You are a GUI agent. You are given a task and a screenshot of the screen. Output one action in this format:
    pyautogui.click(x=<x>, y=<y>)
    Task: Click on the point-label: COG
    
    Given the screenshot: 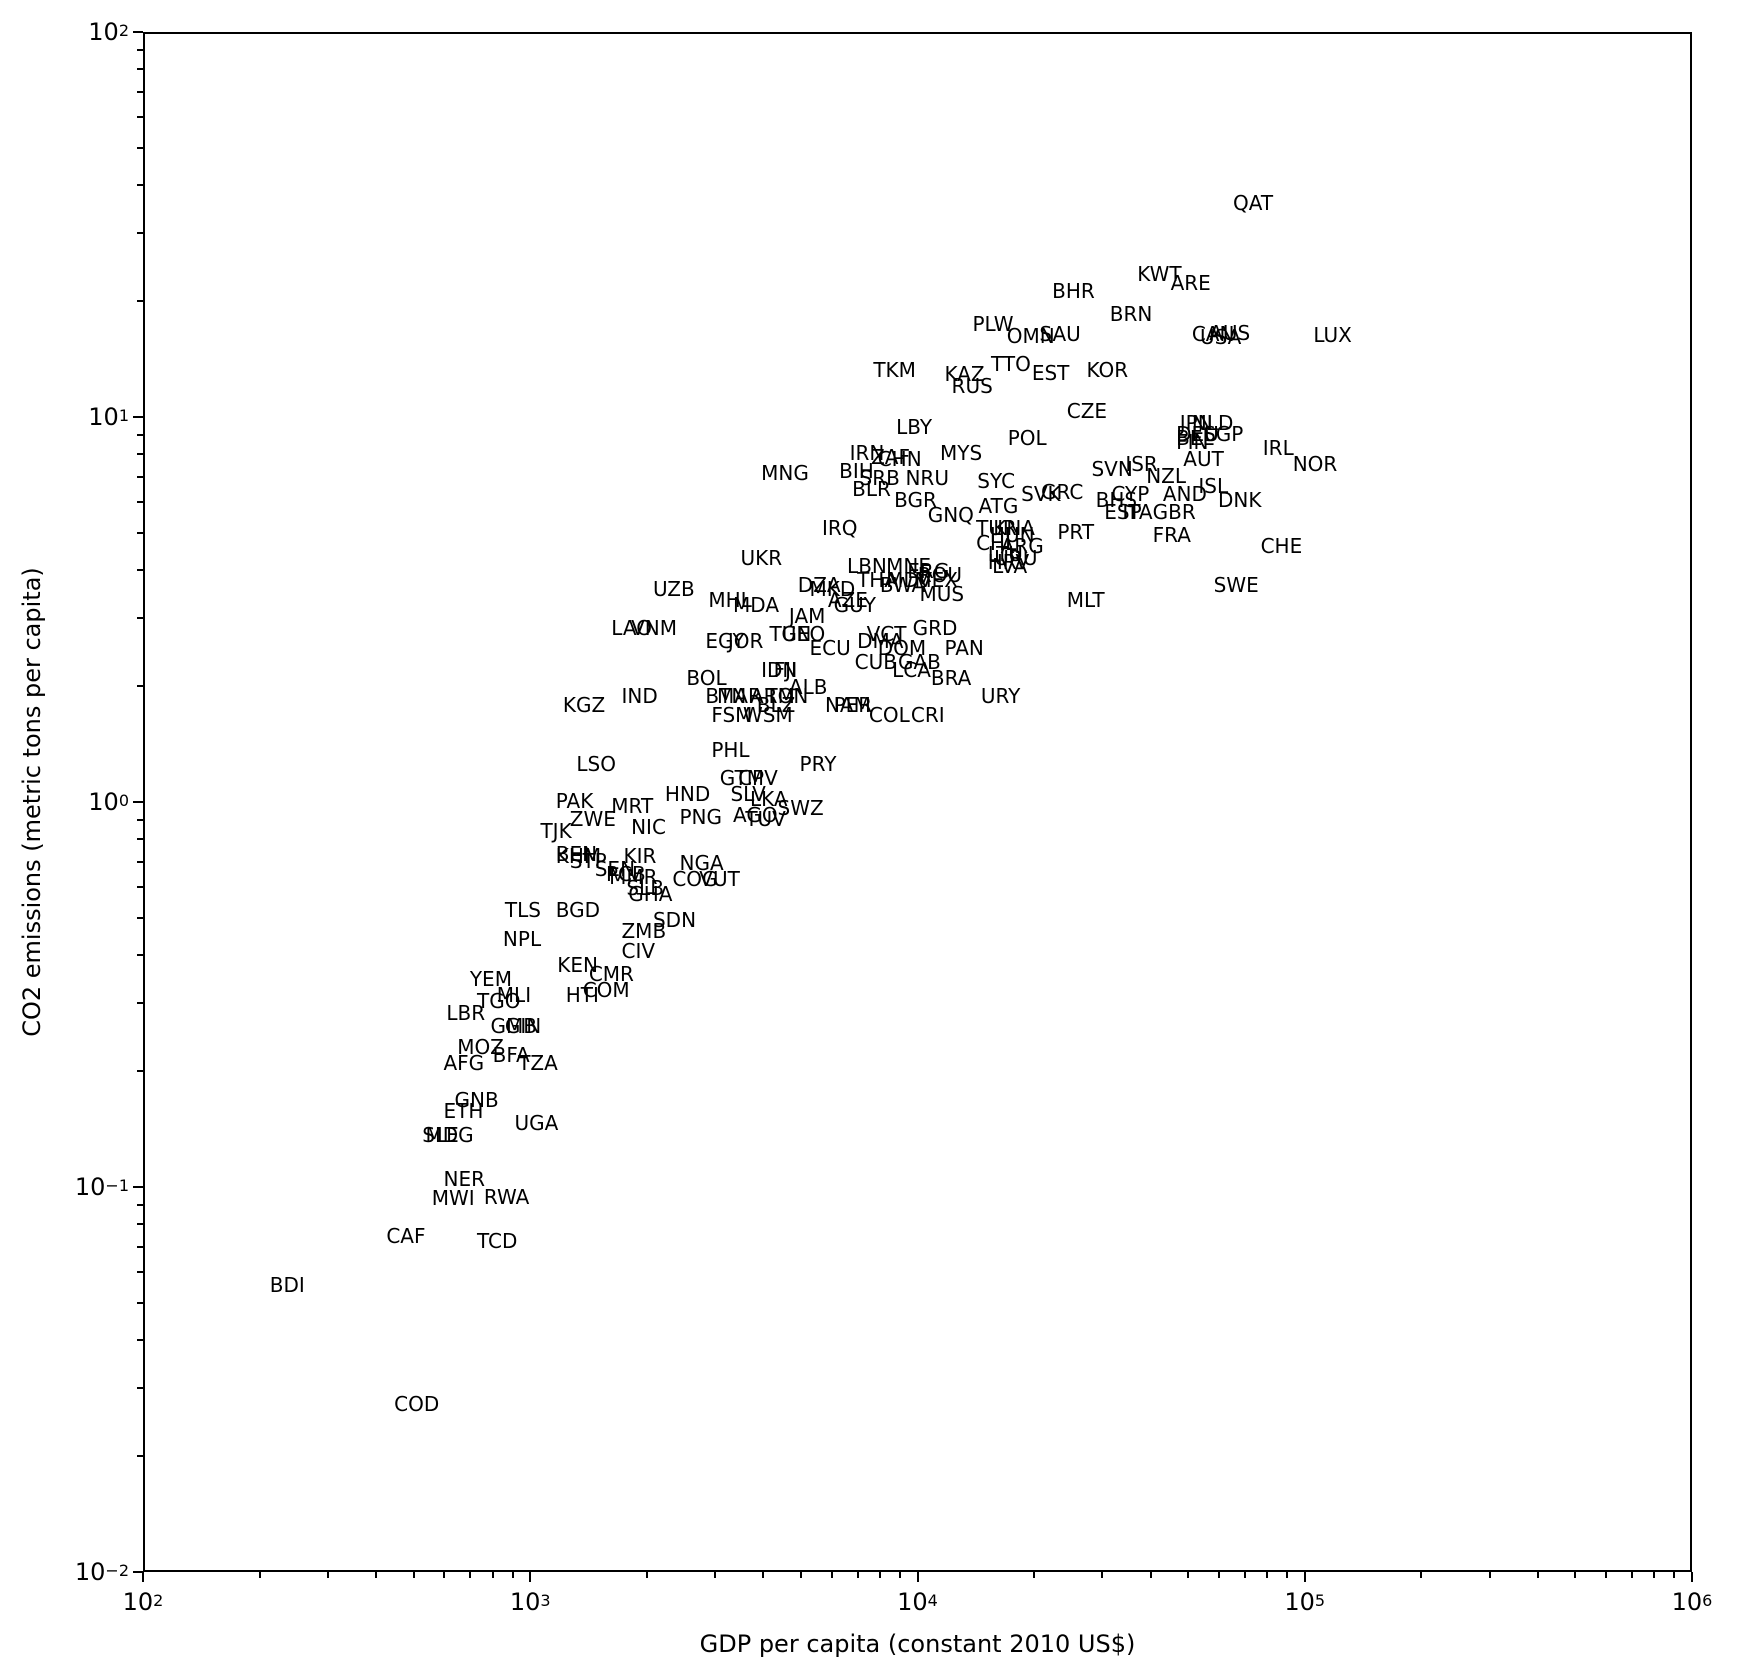 What is the action you would take?
    pyautogui.click(x=695, y=879)
    